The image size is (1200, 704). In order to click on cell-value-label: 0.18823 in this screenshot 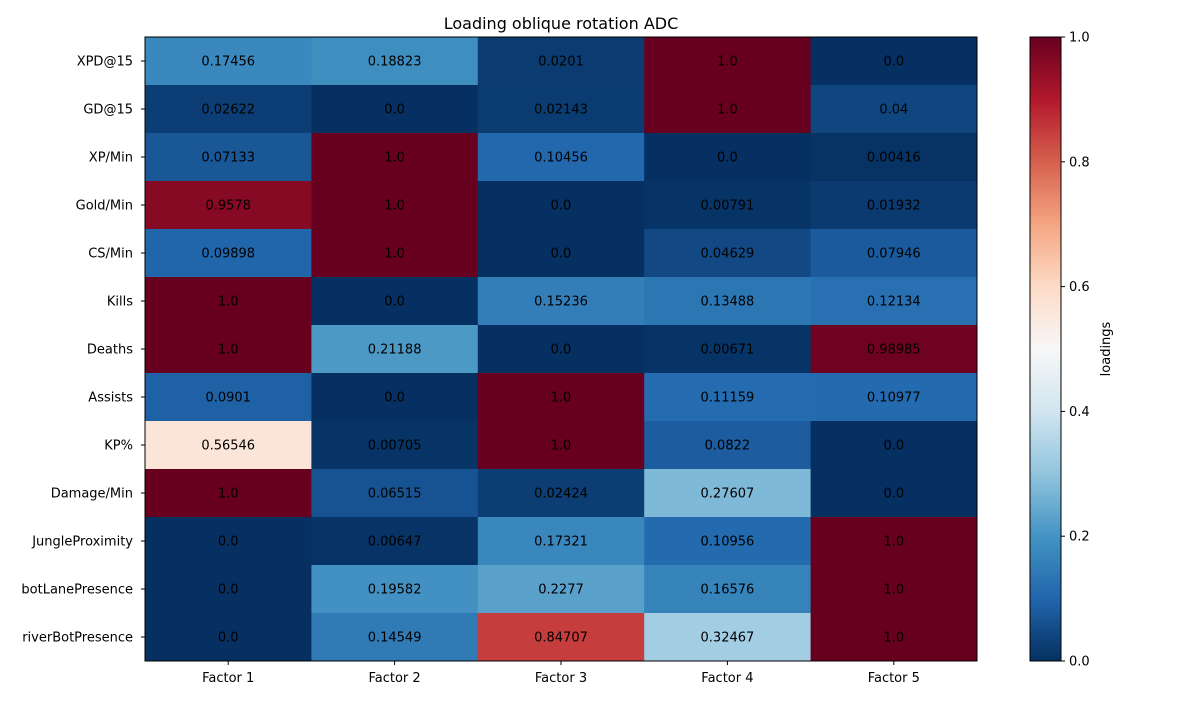, I will do `click(395, 62)`.